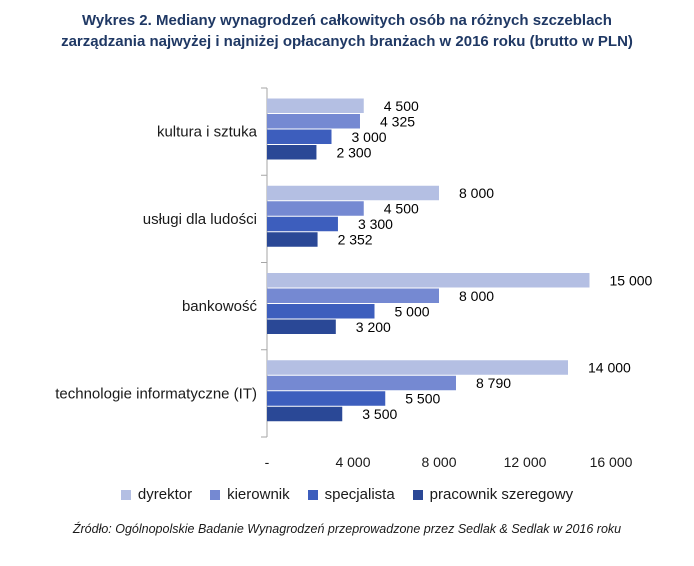 The image size is (694, 566). What do you see at coordinates (353, 152) in the screenshot?
I see `data-label: 2 300` at bounding box center [353, 152].